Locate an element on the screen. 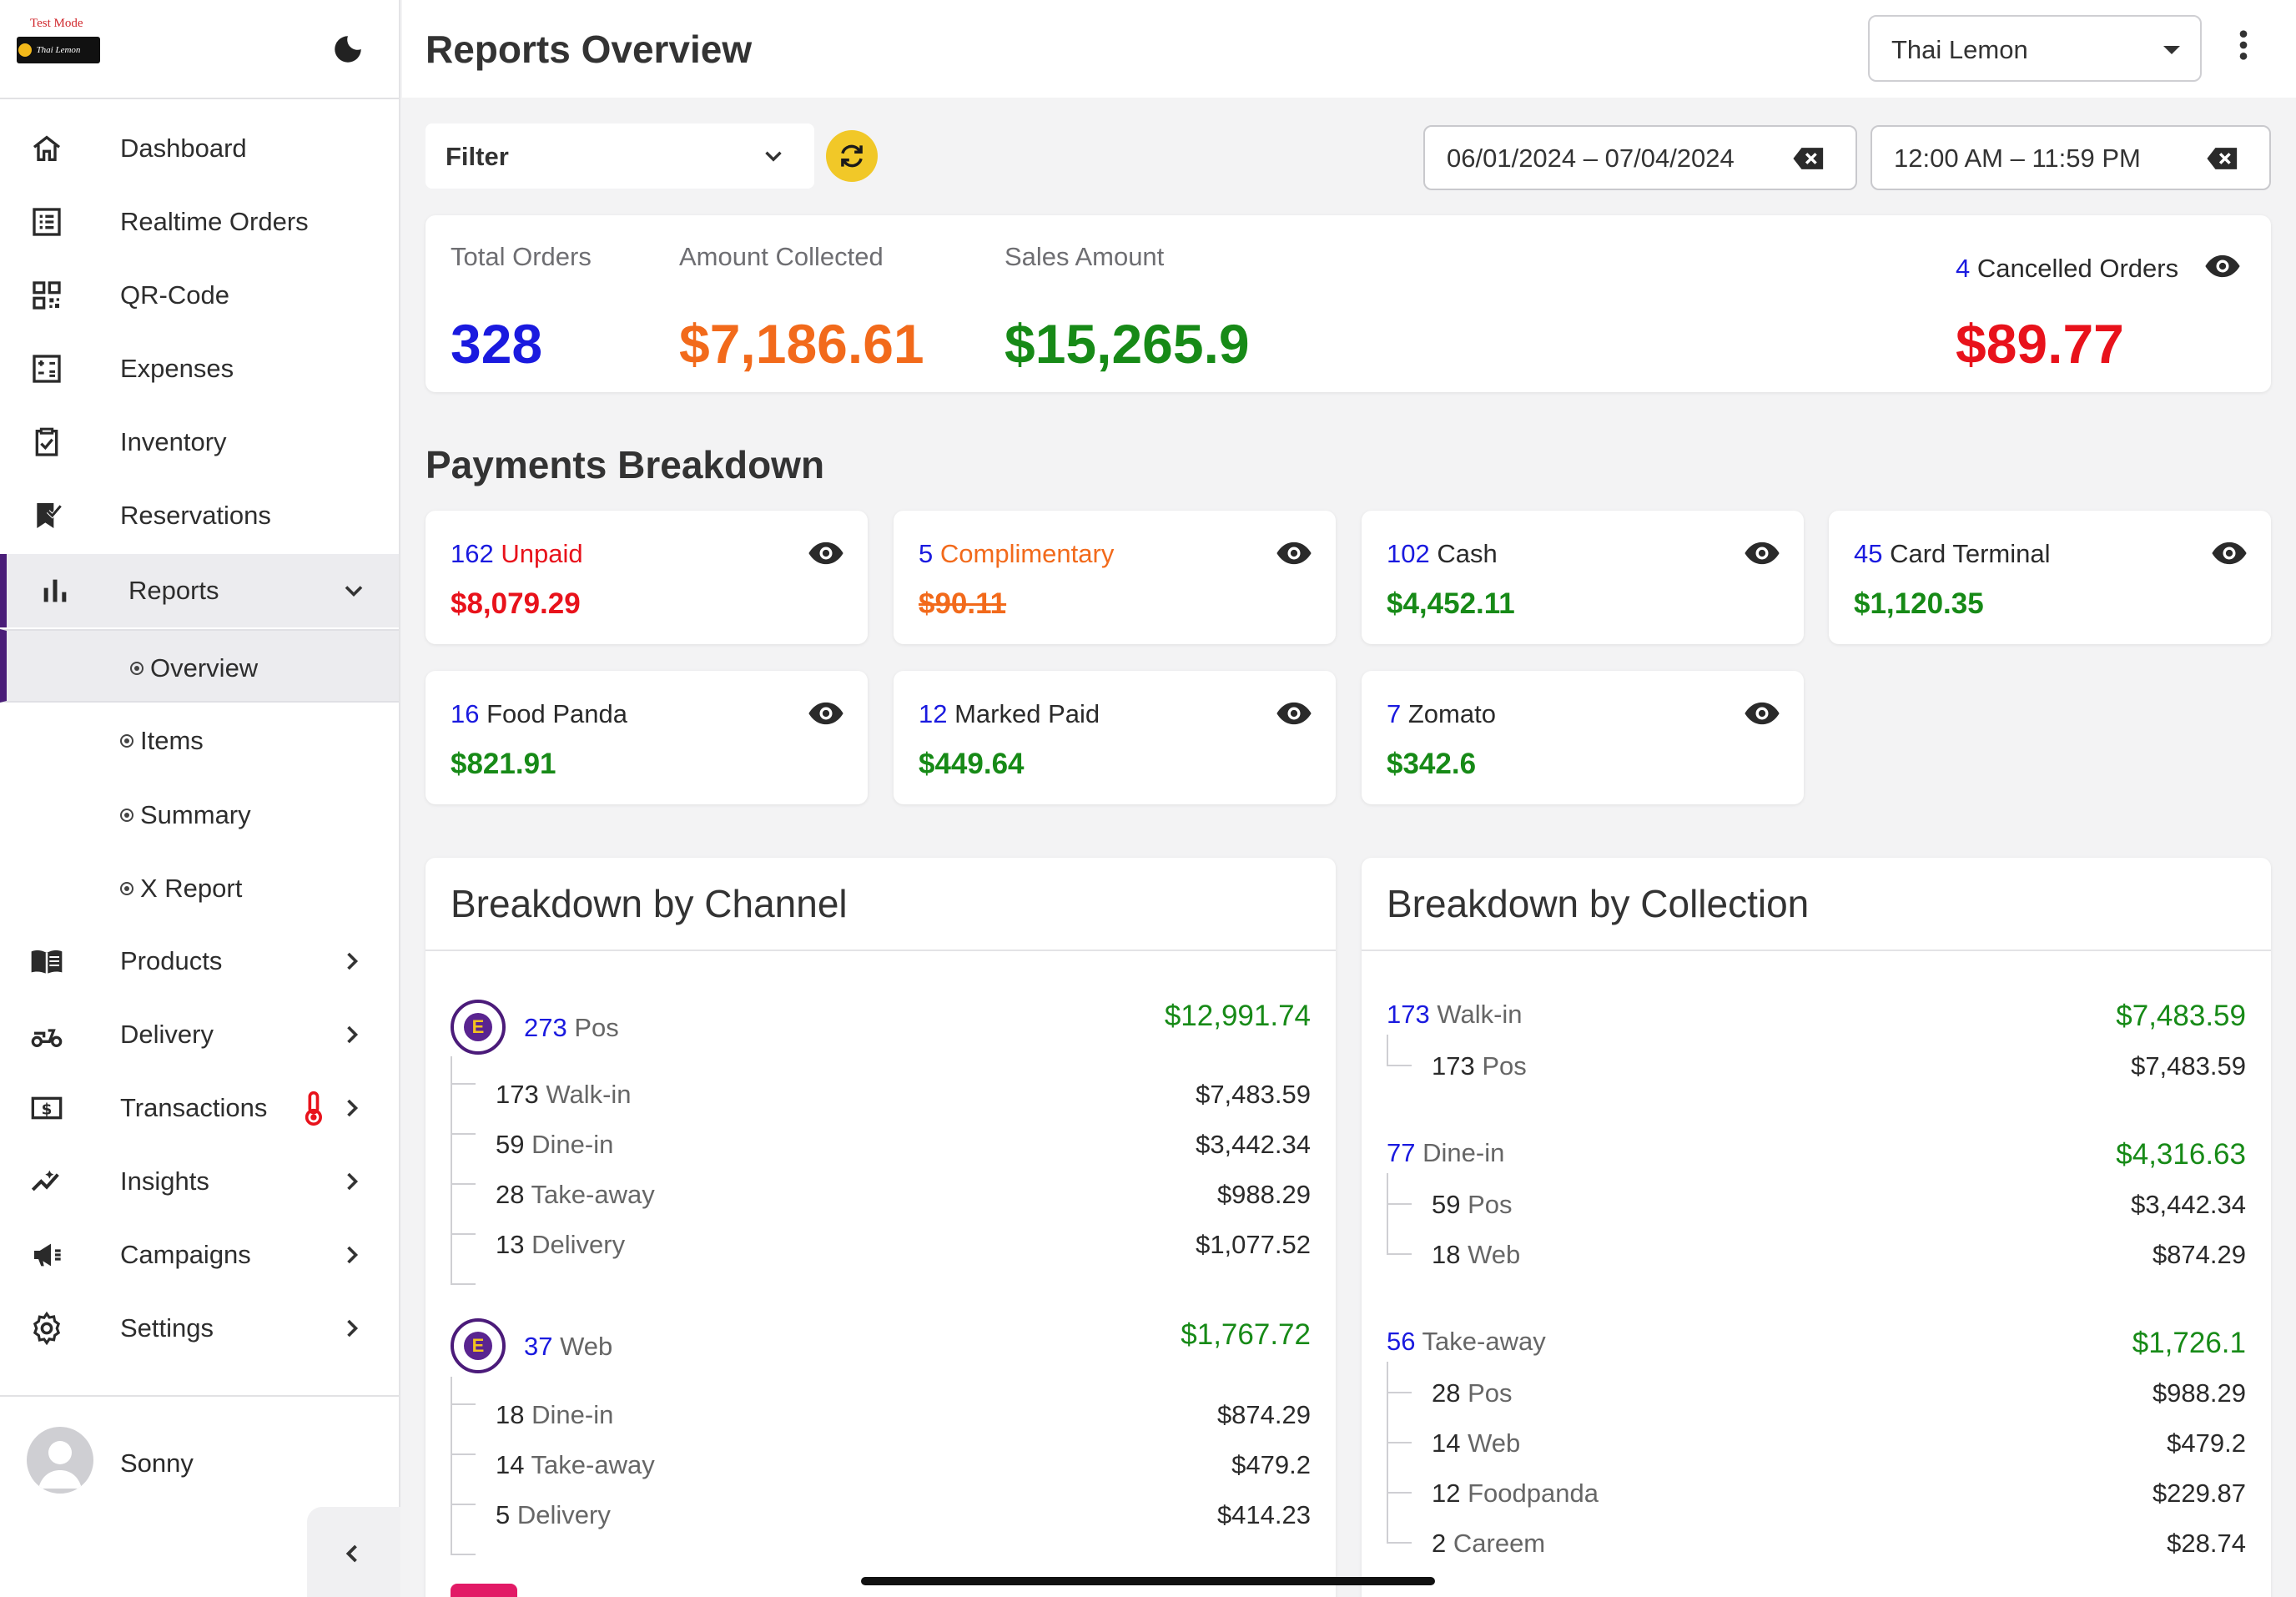  collection-sub-amount: $229.87 is located at coordinates (2199, 1493).